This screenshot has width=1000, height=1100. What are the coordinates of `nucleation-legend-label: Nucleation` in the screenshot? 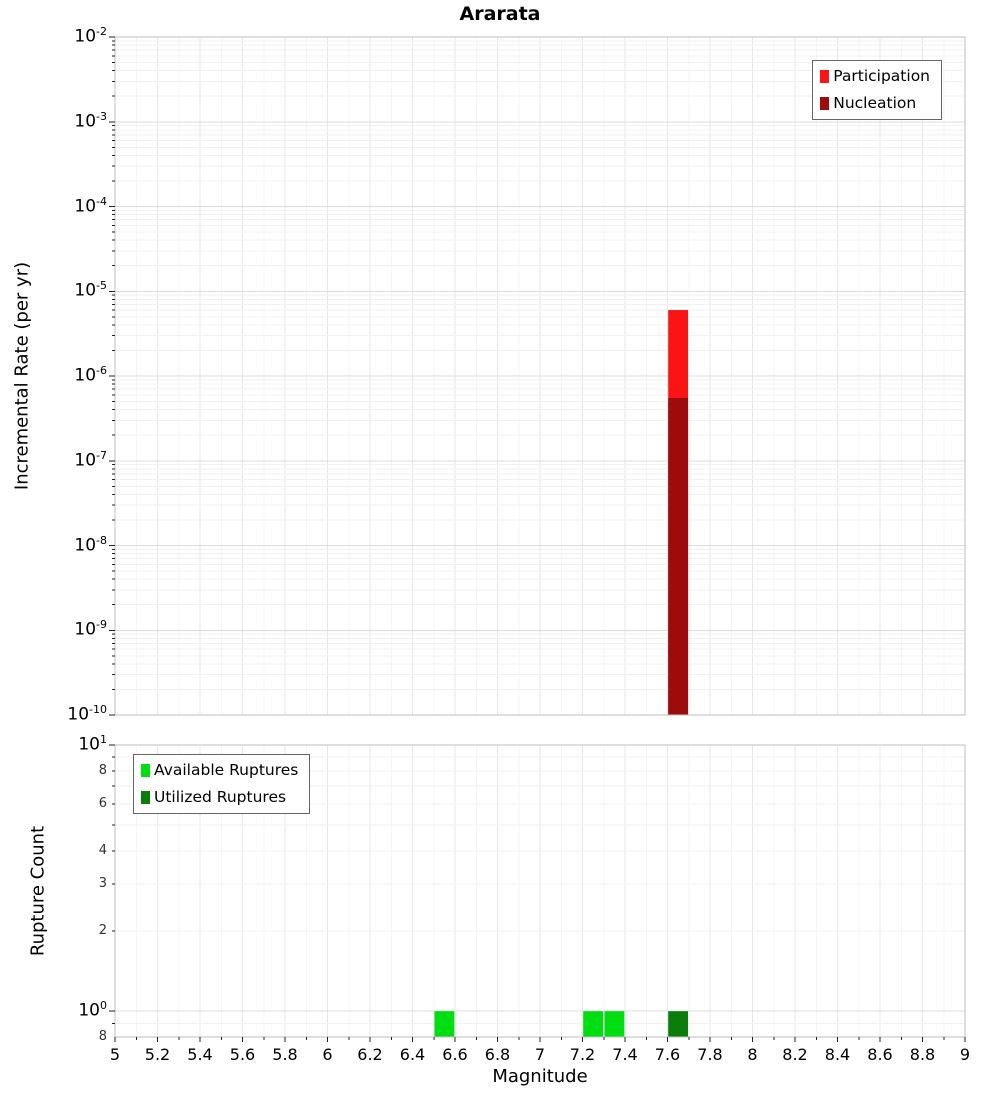 It's located at (875, 103).